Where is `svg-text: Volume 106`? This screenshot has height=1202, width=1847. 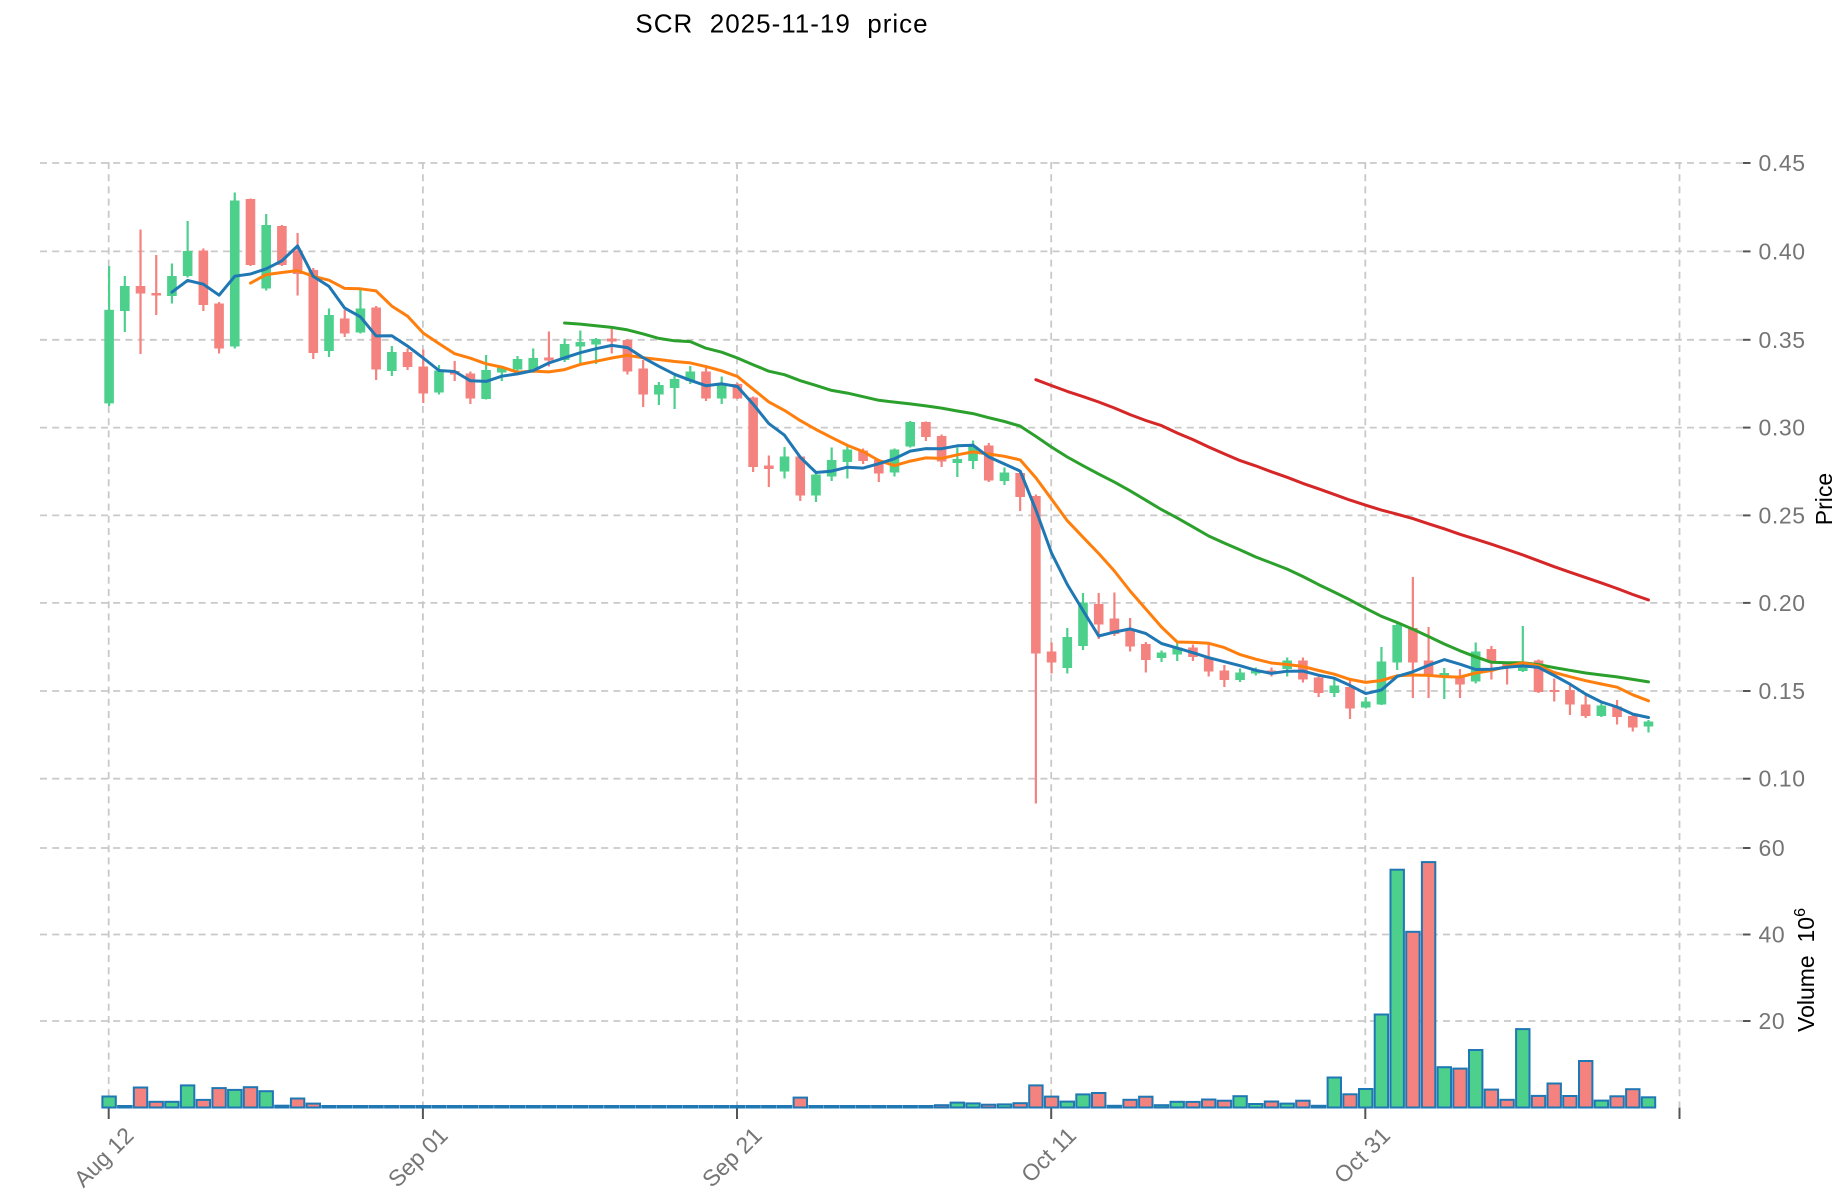
svg-text: Volume 106 is located at coordinates (1805, 970).